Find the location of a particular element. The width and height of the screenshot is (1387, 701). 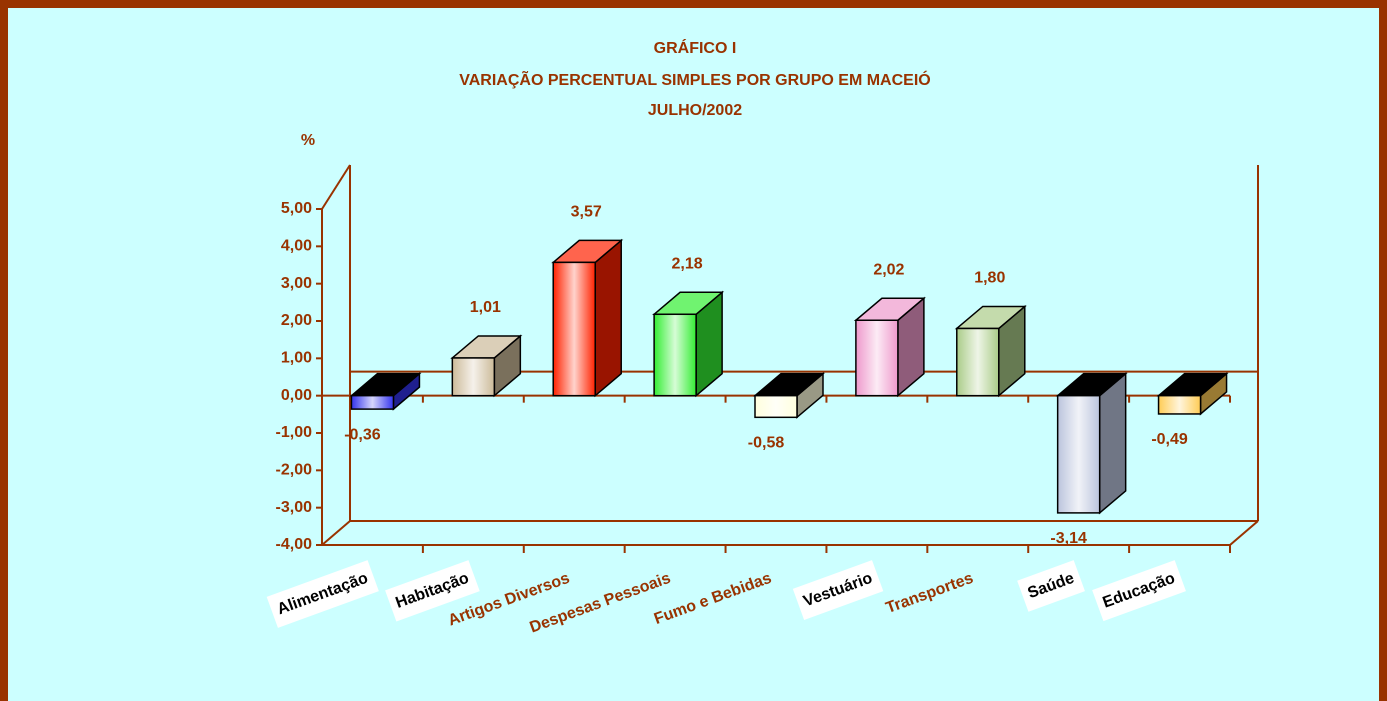

y-tick-label: -3,00 is located at coordinates (294, 507).